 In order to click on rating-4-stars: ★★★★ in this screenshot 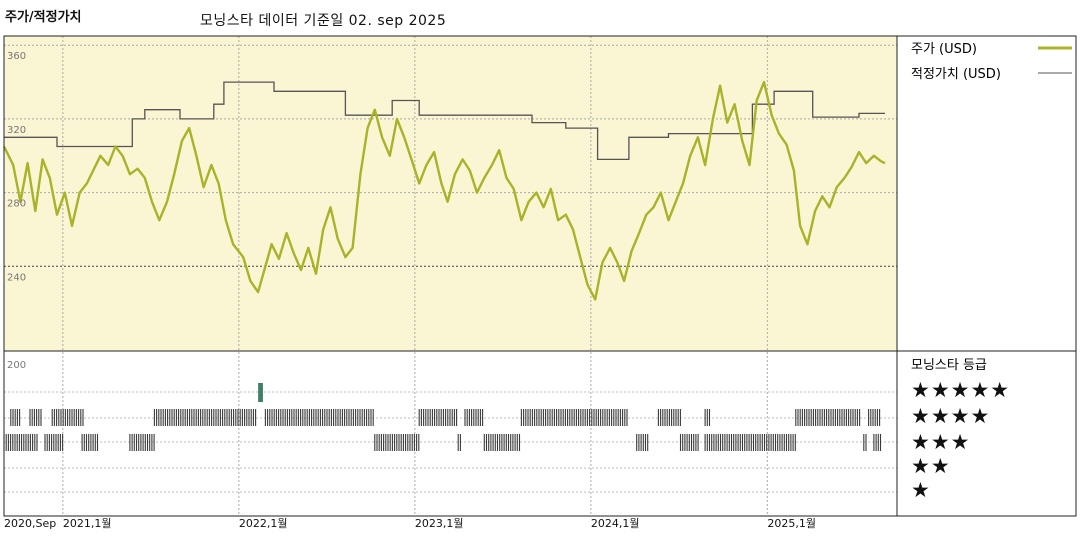, I will do `click(951, 416)`.